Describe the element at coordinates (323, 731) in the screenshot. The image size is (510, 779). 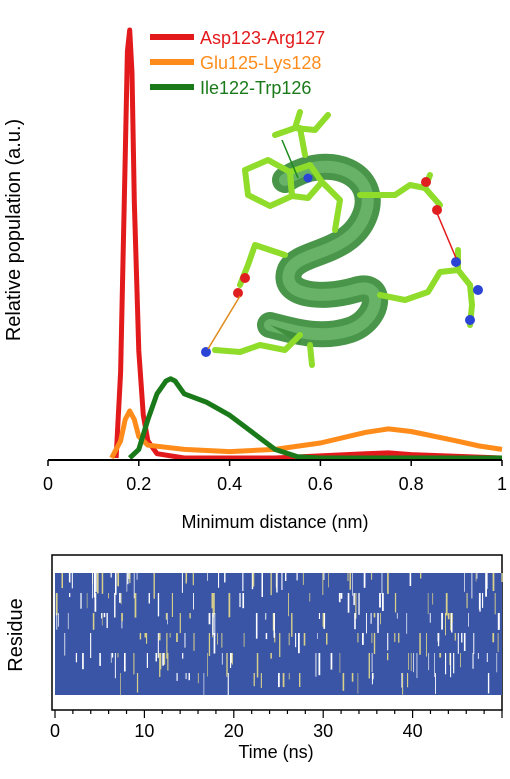
I see `time-tick-label: 30` at that location.